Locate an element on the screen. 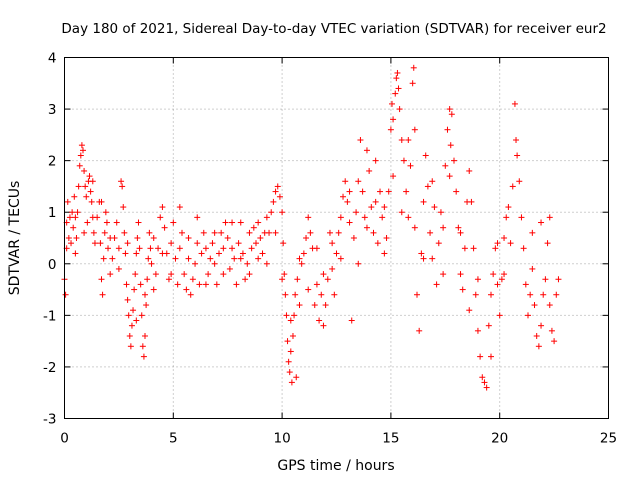 This screenshot has width=640, height=480. y-tick-label: -2 is located at coordinates (49, 368).